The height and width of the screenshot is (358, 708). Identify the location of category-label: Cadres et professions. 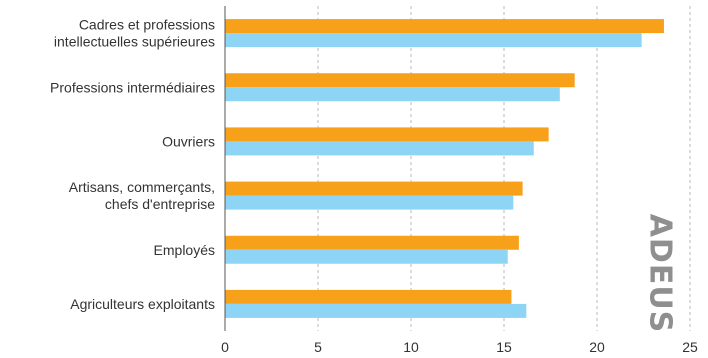
(147, 25).